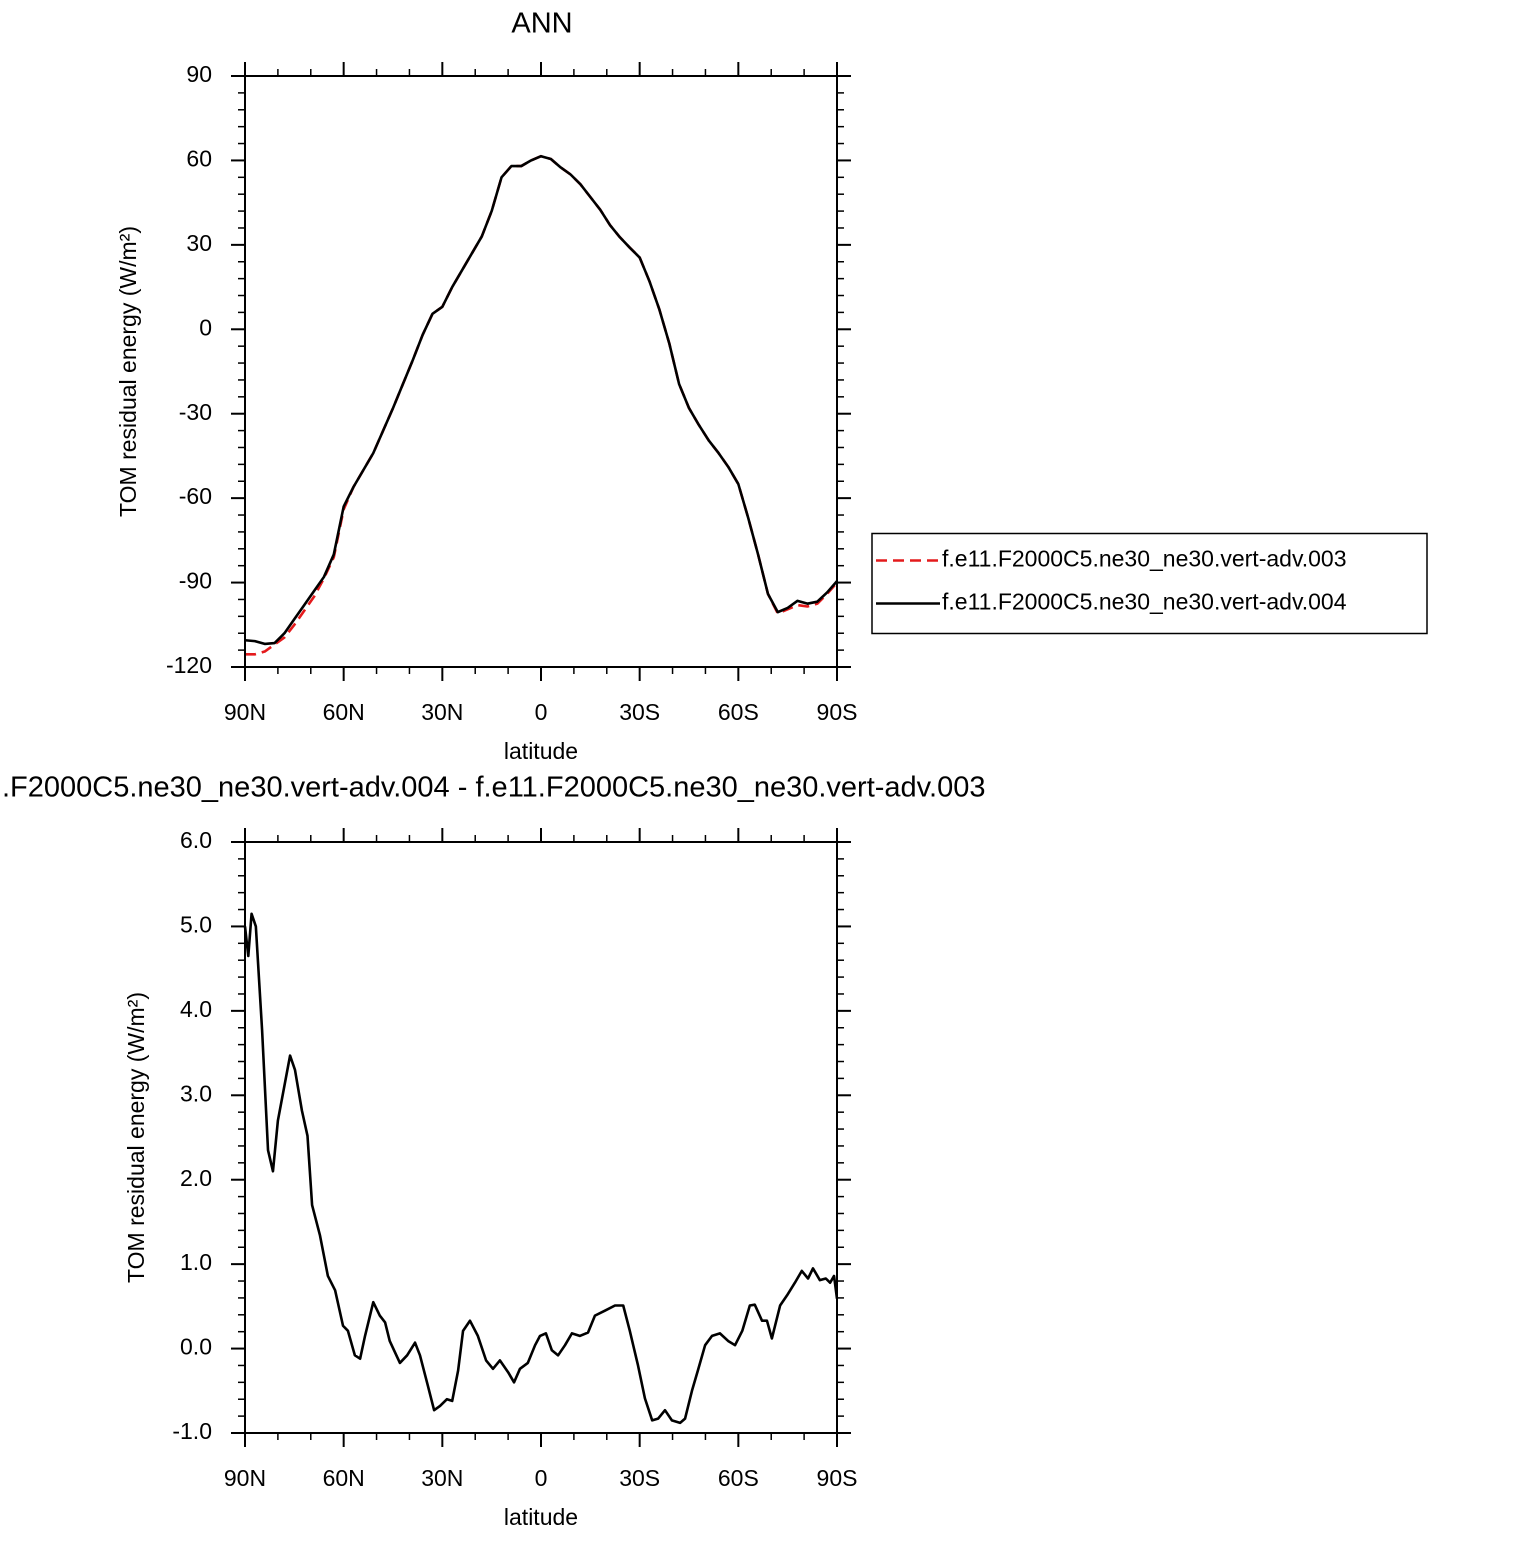 The image size is (1533, 1541). Describe the element at coordinates (196, 1009) in the screenshot. I see `y-tick-label: 4.0` at that location.